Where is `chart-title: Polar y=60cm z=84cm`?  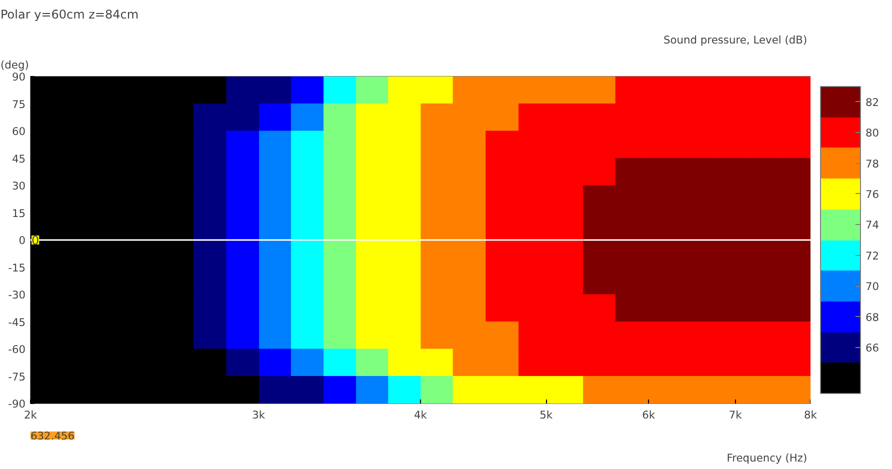
chart-title: Polar y=60cm z=84cm is located at coordinates (69, 15).